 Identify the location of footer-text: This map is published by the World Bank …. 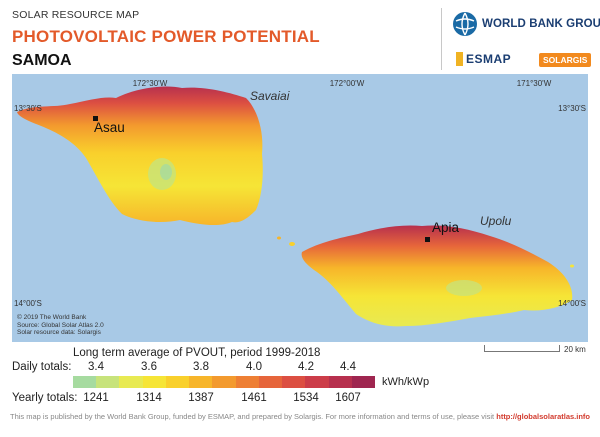
(252, 416).